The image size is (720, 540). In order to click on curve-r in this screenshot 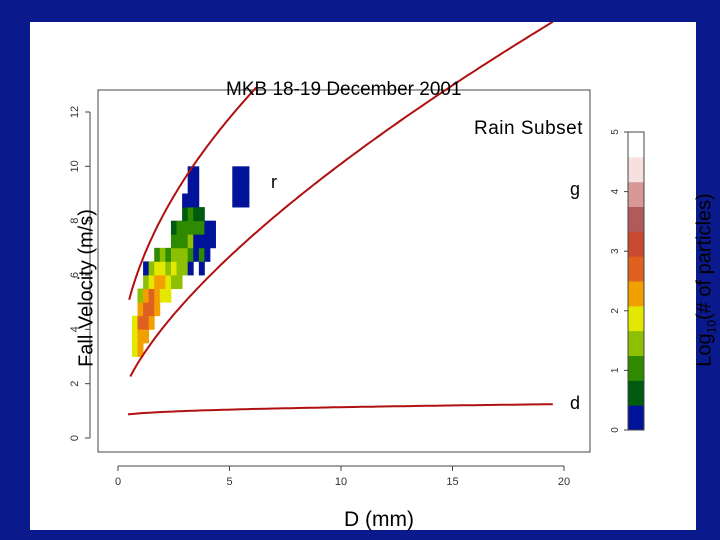, I will do `click(193, 193)`.